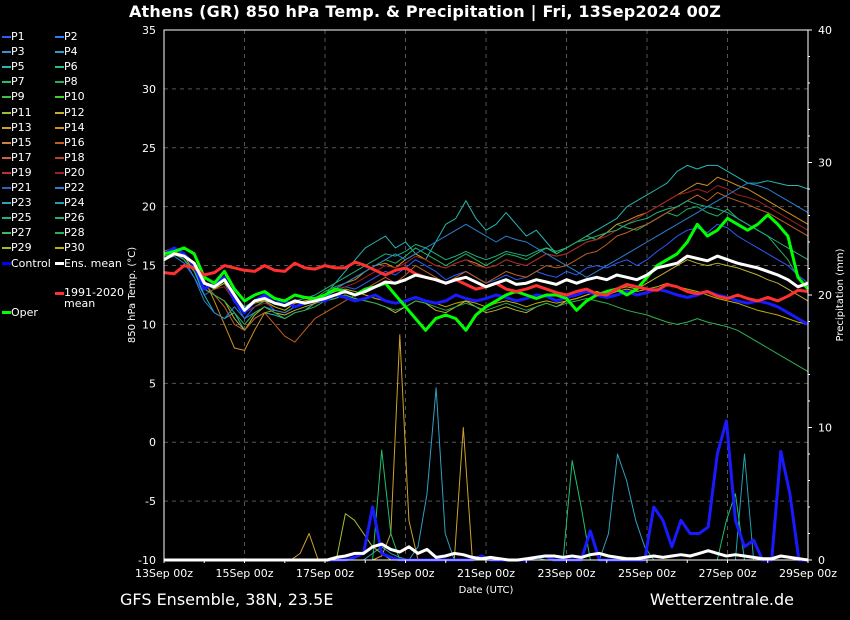  What do you see at coordinates (21, 172) in the screenshot?
I see `legend-label: P19` at bounding box center [21, 172].